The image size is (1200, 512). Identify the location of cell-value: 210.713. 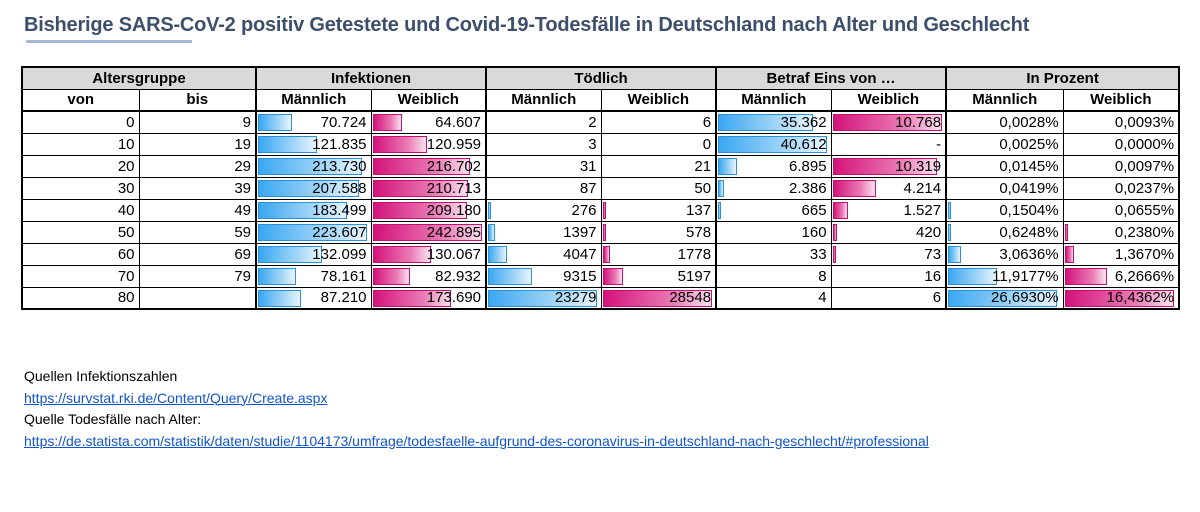
(454, 188).